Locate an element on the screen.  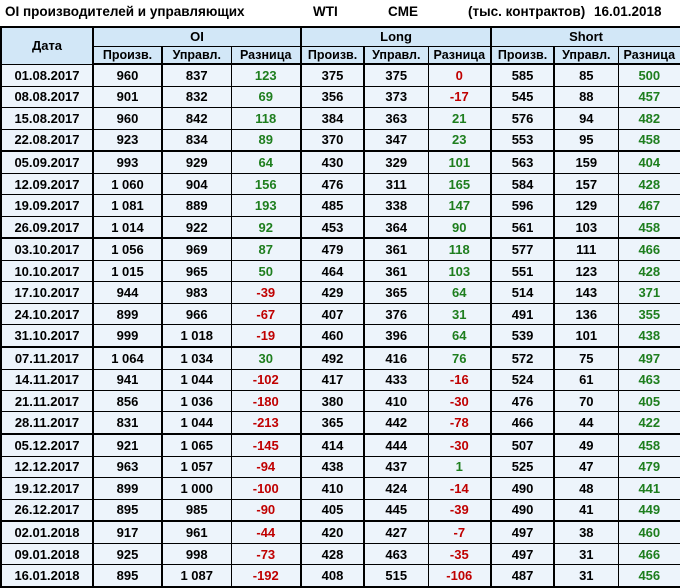
long-manag-cell: 373 is located at coordinates (396, 97).